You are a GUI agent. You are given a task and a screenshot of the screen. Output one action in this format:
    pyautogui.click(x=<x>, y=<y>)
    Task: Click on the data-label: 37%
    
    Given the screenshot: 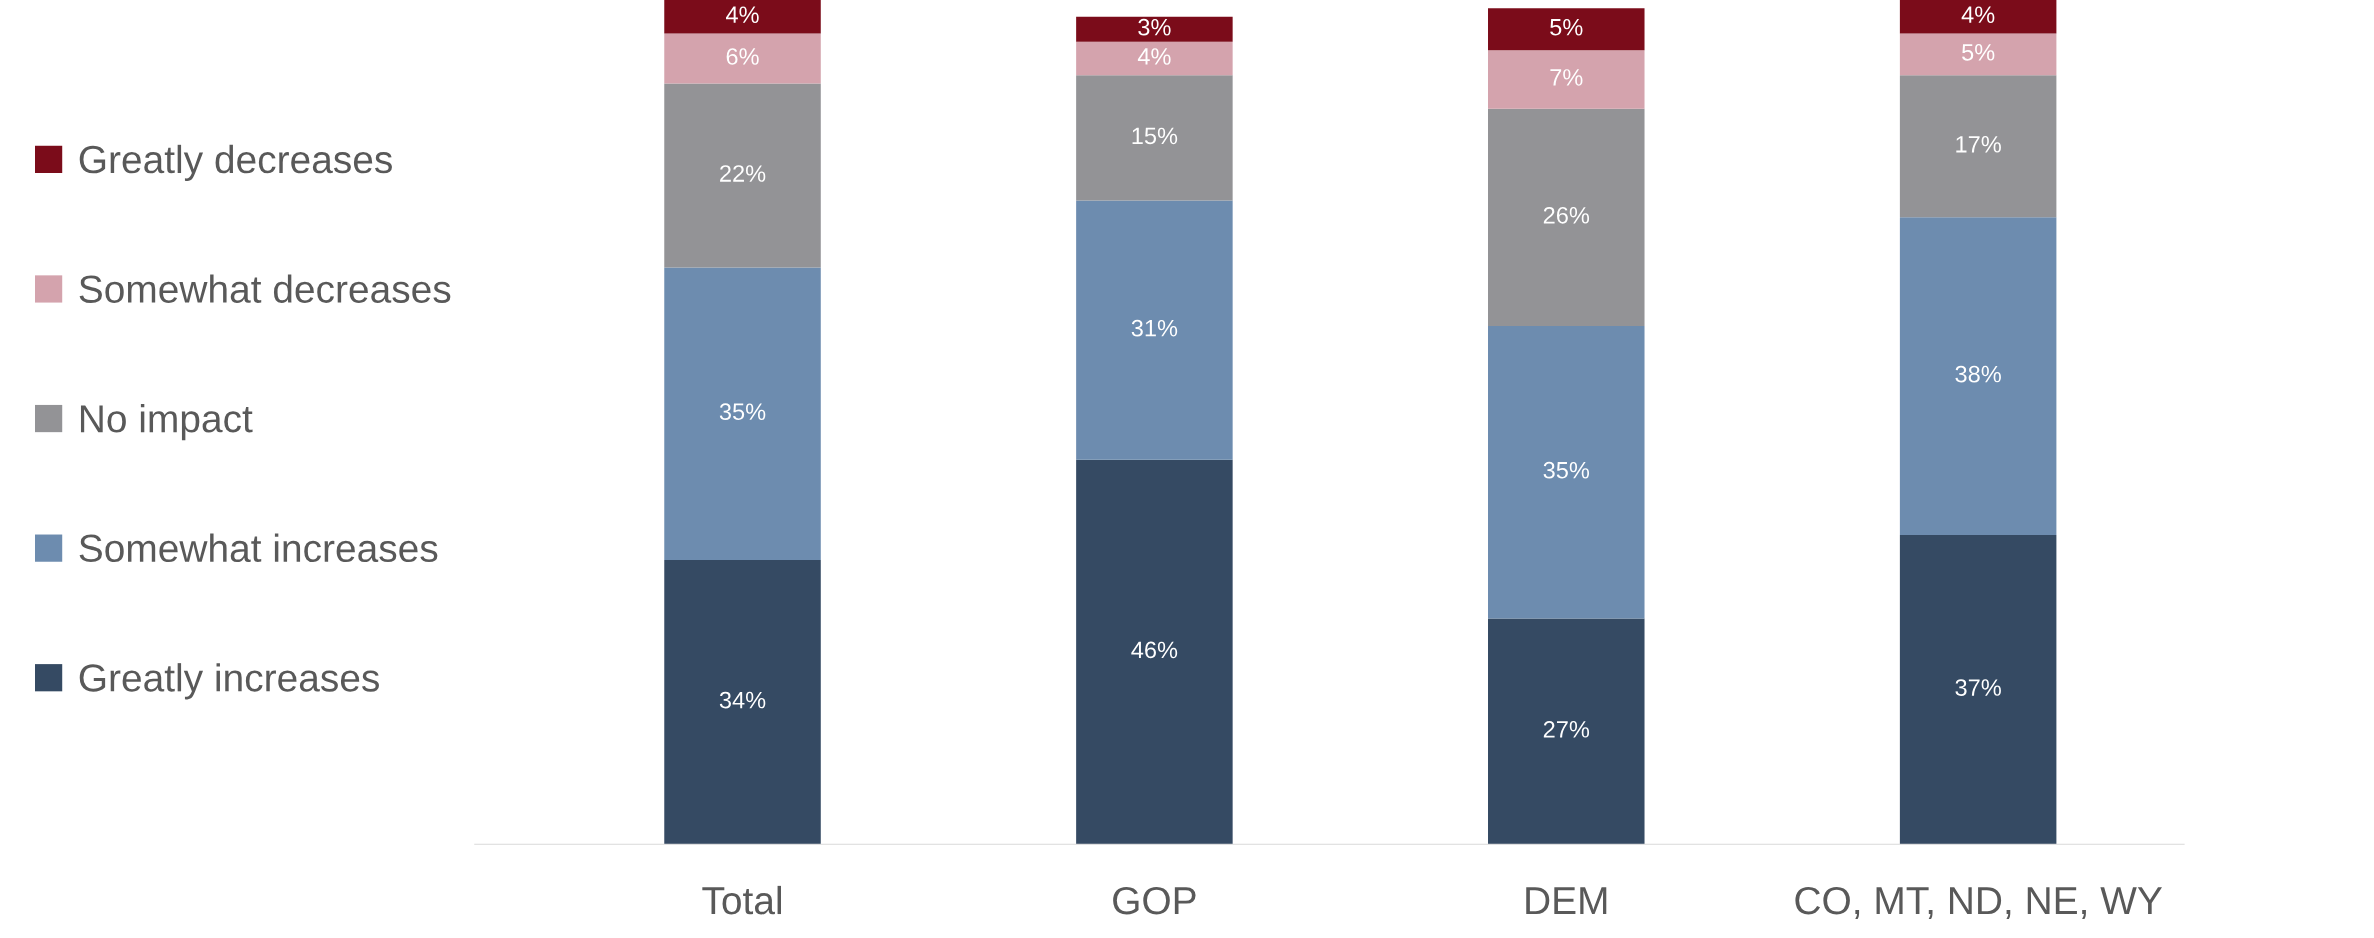 What is the action you would take?
    pyautogui.click(x=1978, y=687)
    